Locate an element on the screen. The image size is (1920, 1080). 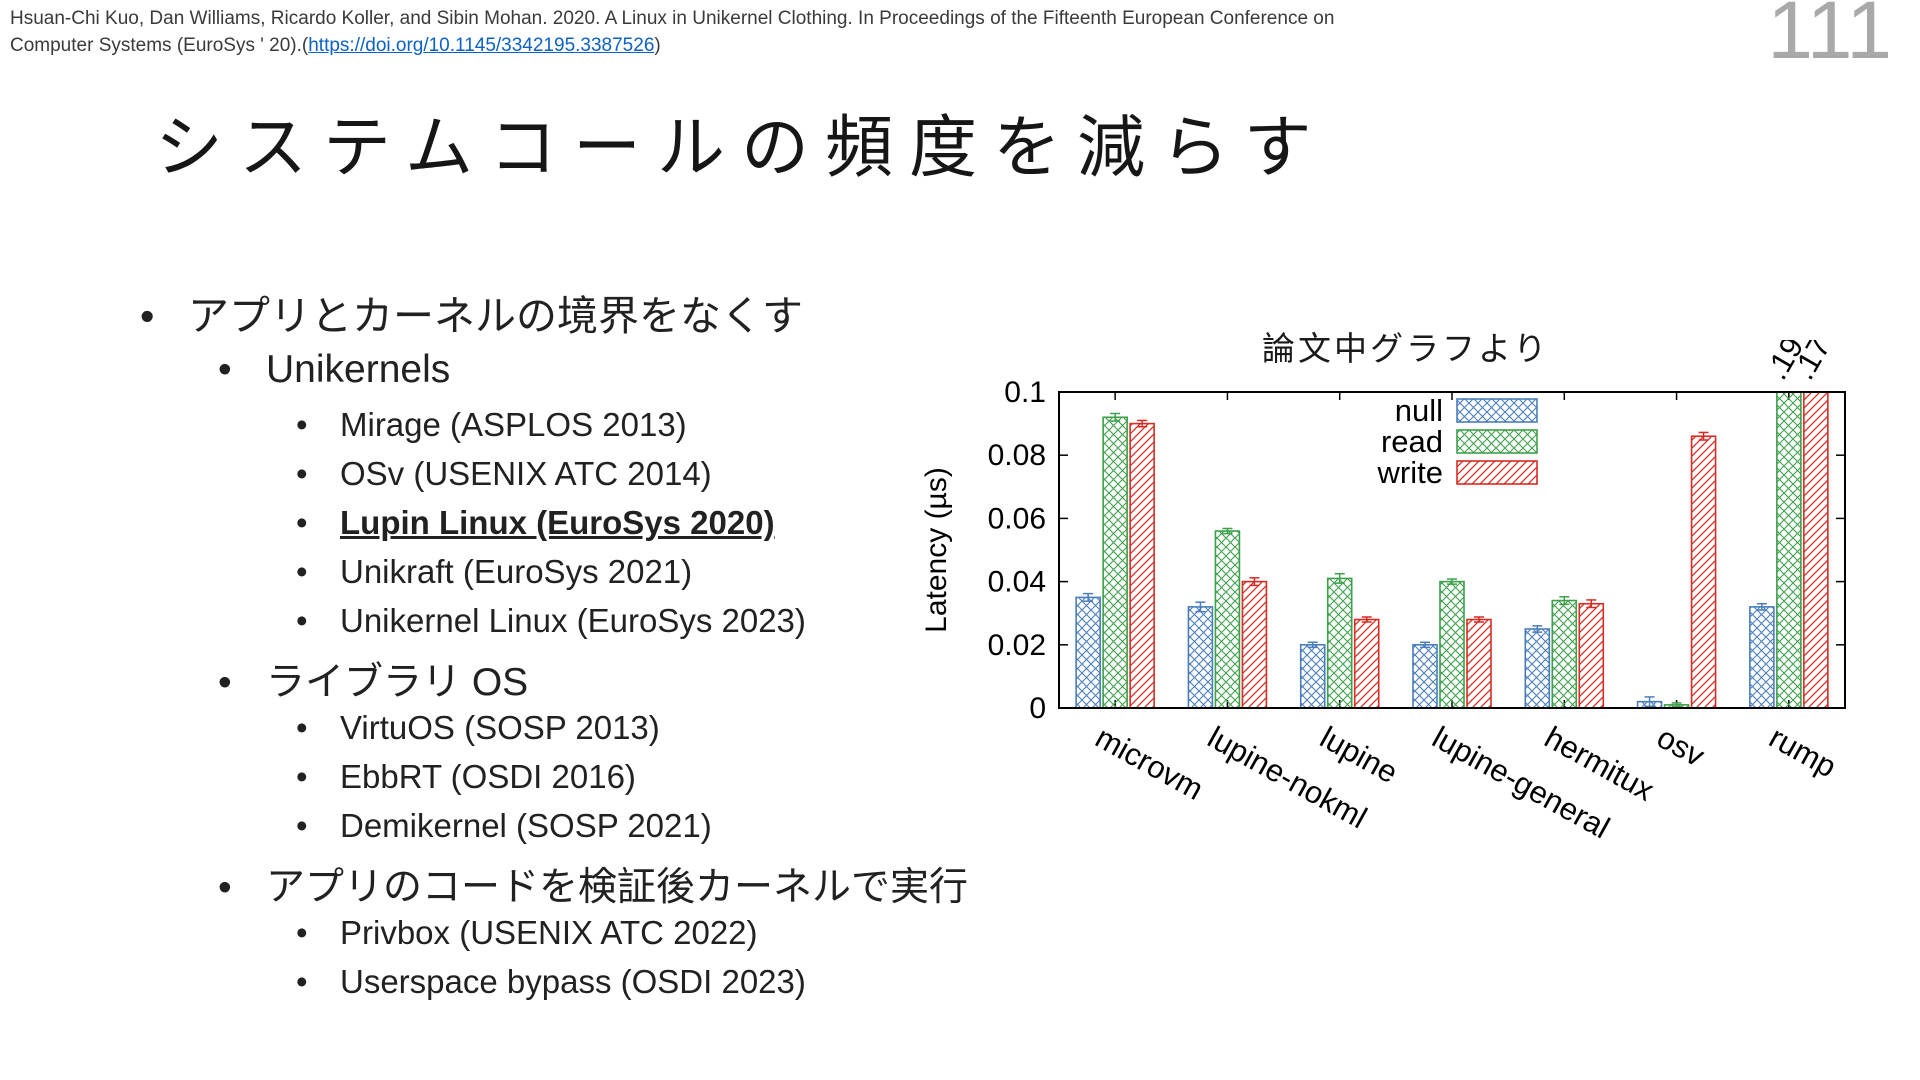
bar-null-rump is located at coordinates (1762, 657).